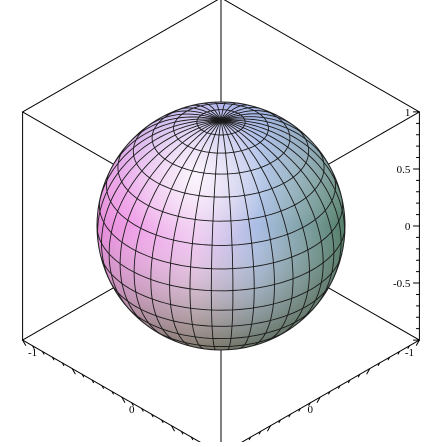 The width and height of the screenshot is (442, 447). What do you see at coordinates (409, 353) in the screenshot?
I see `x-tick-label: -1` at bounding box center [409, 353].